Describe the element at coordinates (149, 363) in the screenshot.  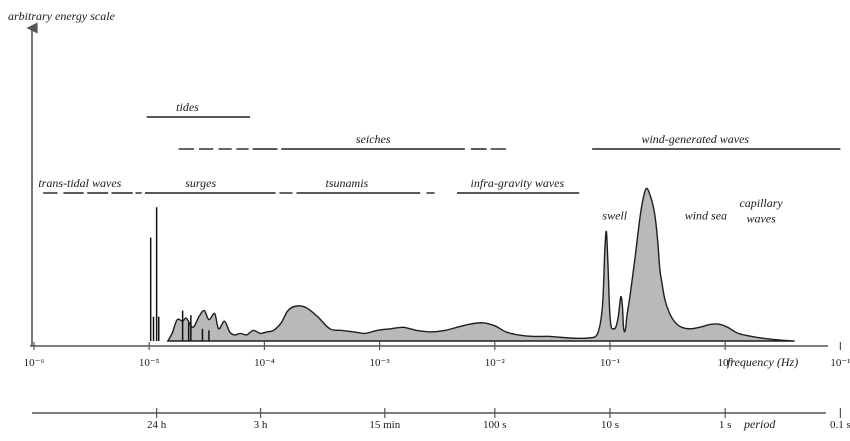
I see `frequency-tick-label: 10⁻⁵` at that location.